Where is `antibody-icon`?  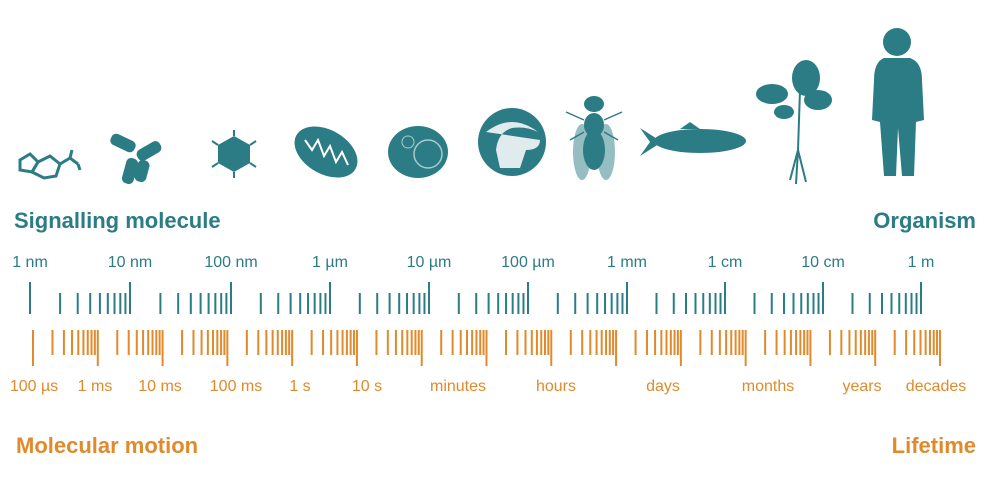 antibody-icon is located at coordinates (136, 158).